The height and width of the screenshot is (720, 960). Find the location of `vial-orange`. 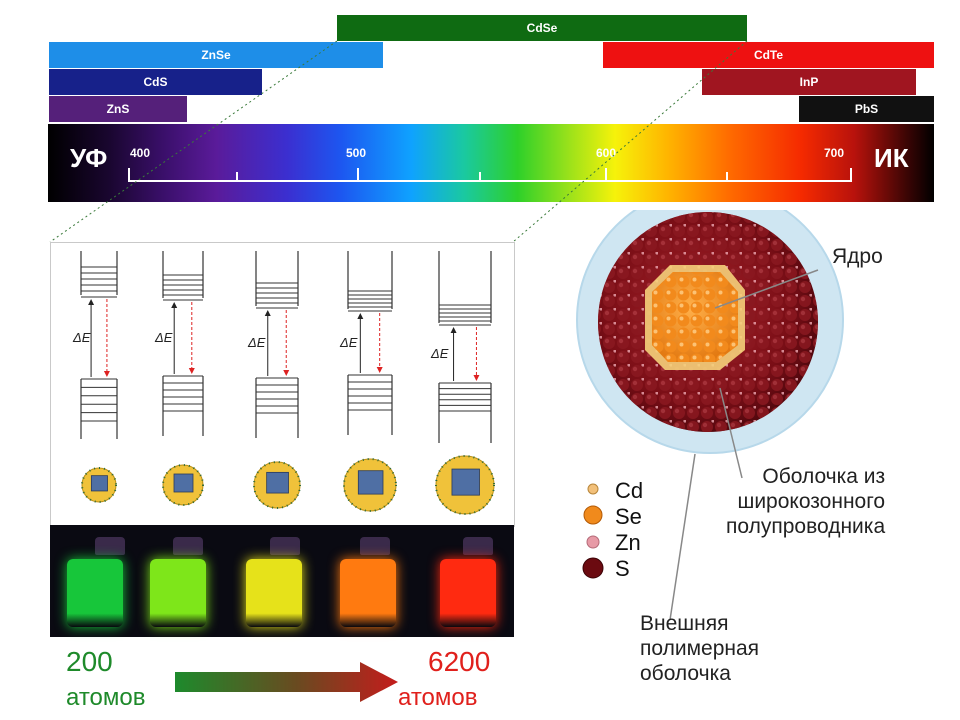

vial-orange is located at coordinates (368, 593).